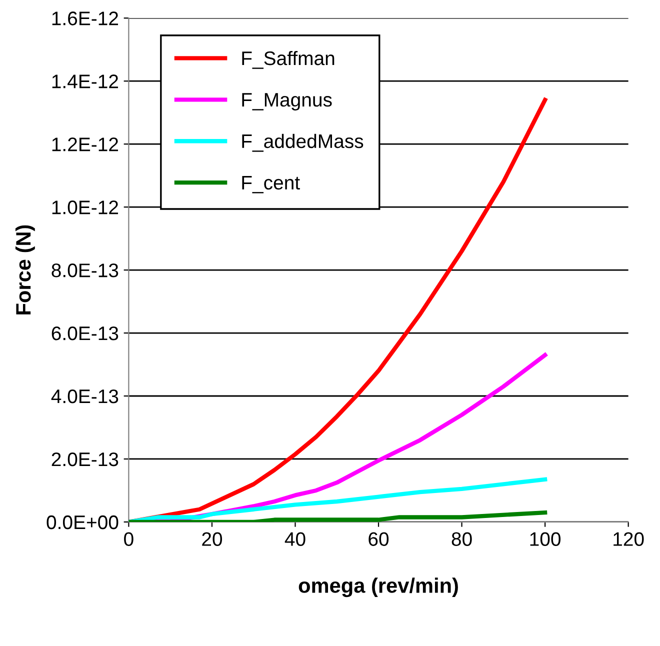  Describe the element at coordinates (462, 539) in the screenshot. I see `x-tick-label: 80` at that location.